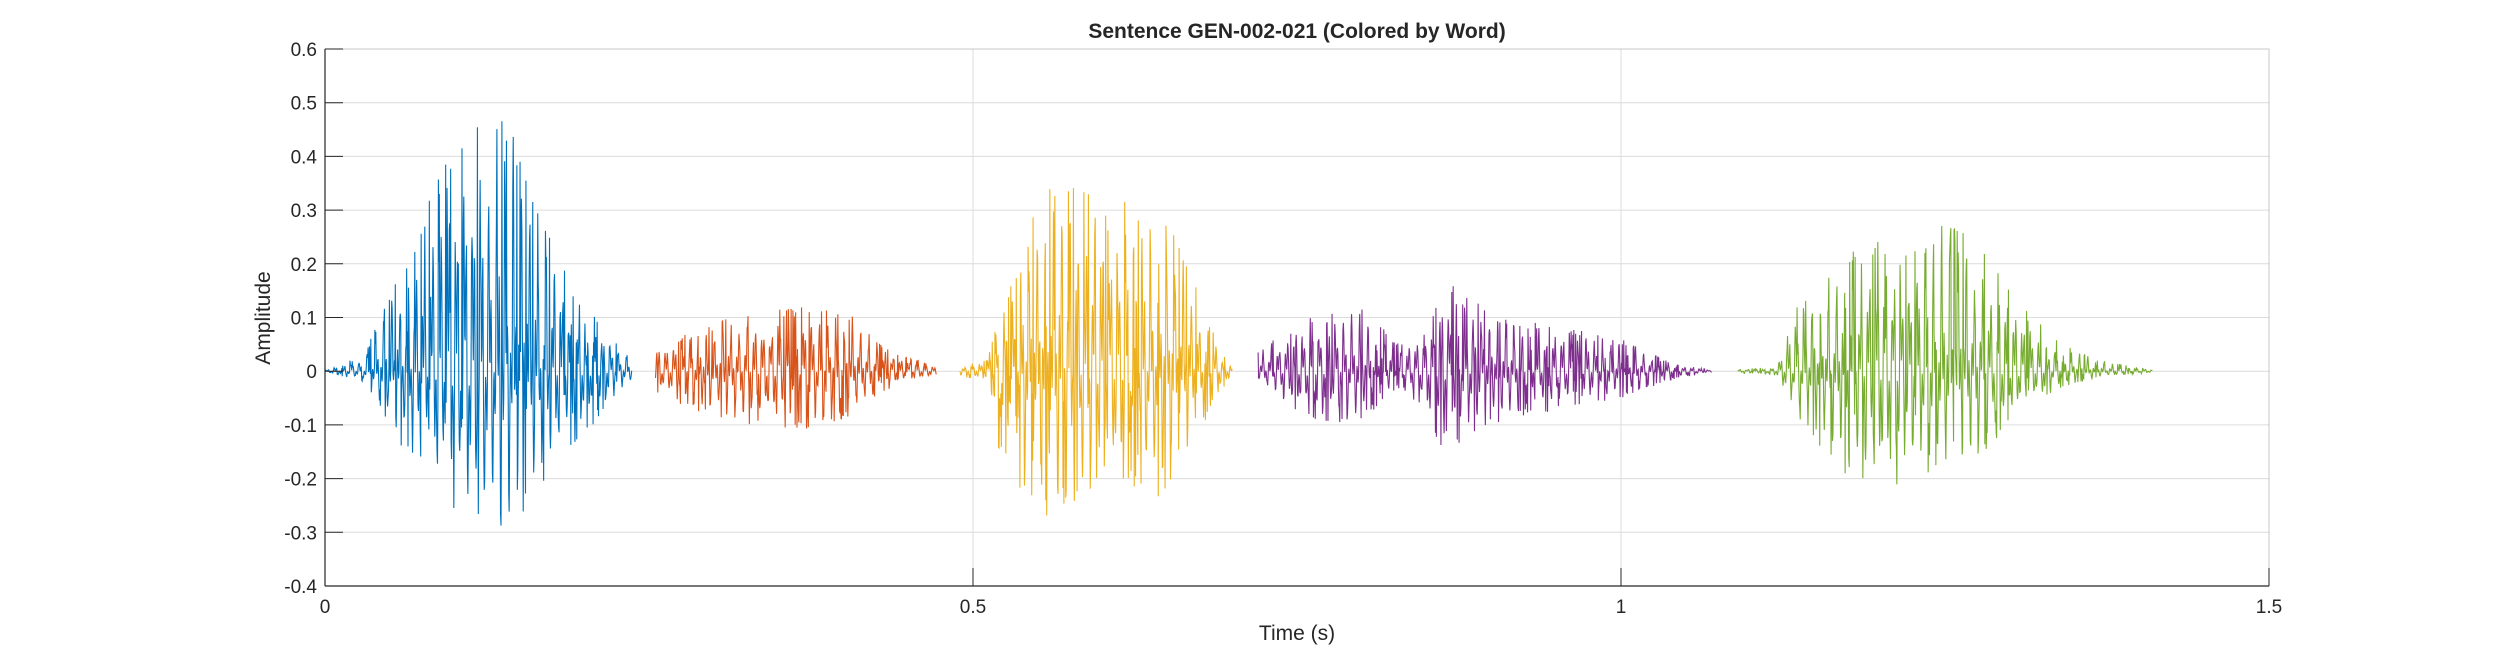 This screenshot has width=2500, height=662. Describe the element at coordinates (304, 211) in the screenshot. I see `y-tick-label: 0.3` at that location.